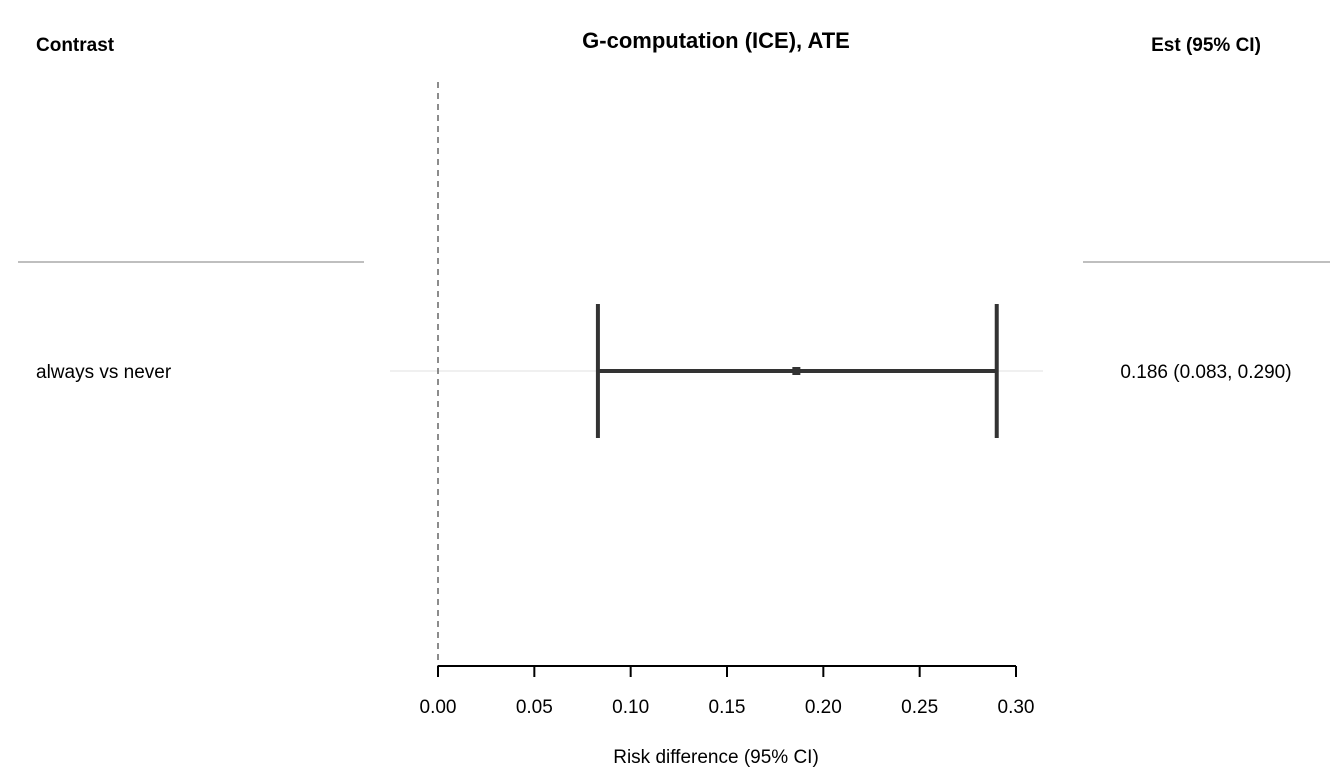 This screenshot has width=1344, height=773. I want to click on x-tick-label: 0.25, so click(919, 707).